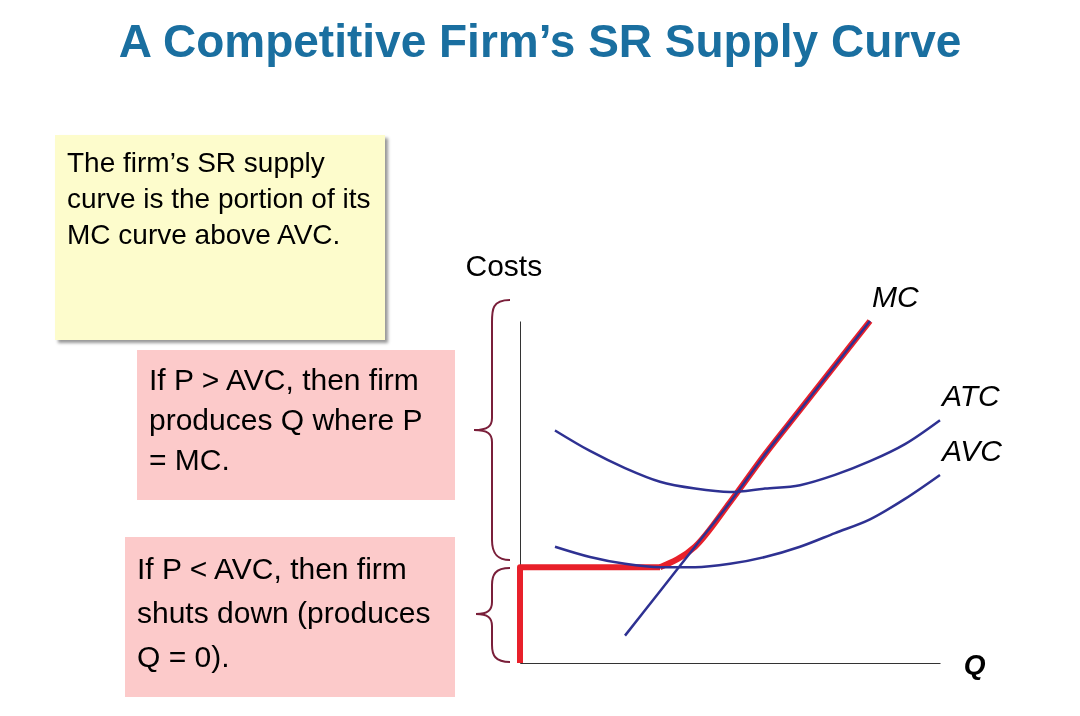  Describe the element at coordinates (540, 41) in the screenshot. I see `chart-title: A Competitive Firm’s SR Supply Curve` at that location.